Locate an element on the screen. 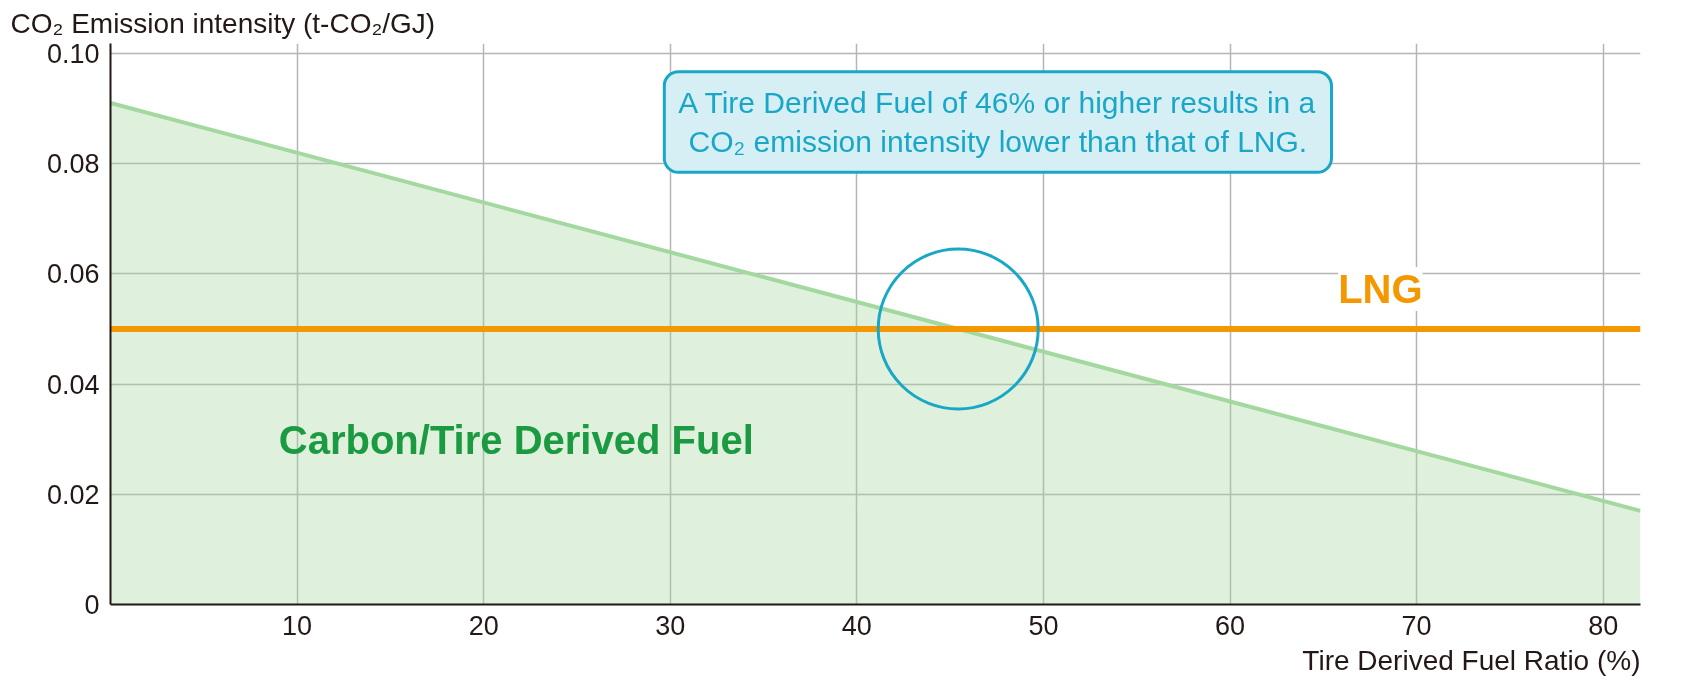 Image resolution: width=1685 pixels, height=684 pixels. y-tick-label: 0.10 is located at coordinates (73, 53).